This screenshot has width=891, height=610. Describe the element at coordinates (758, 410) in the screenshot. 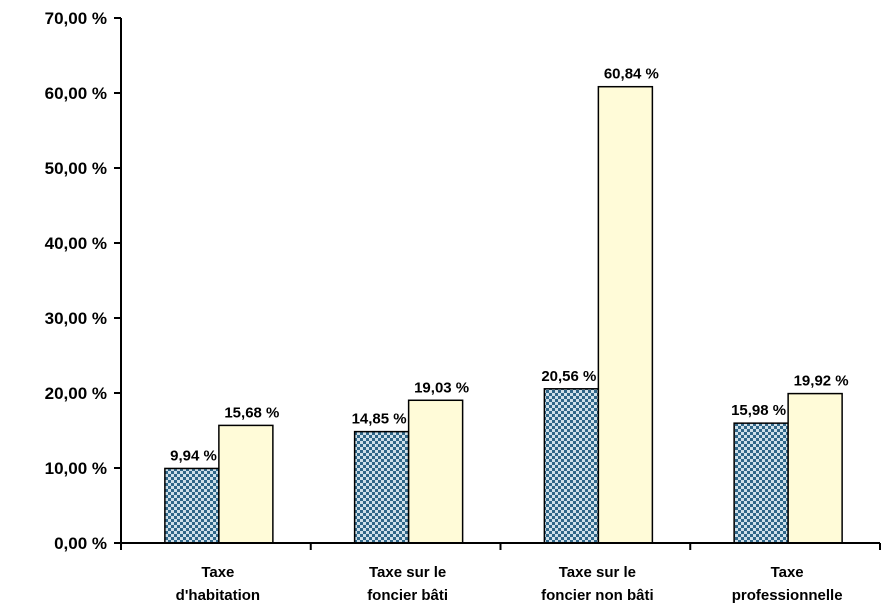

I see `bar-value-label: 15,98 %` at that location.